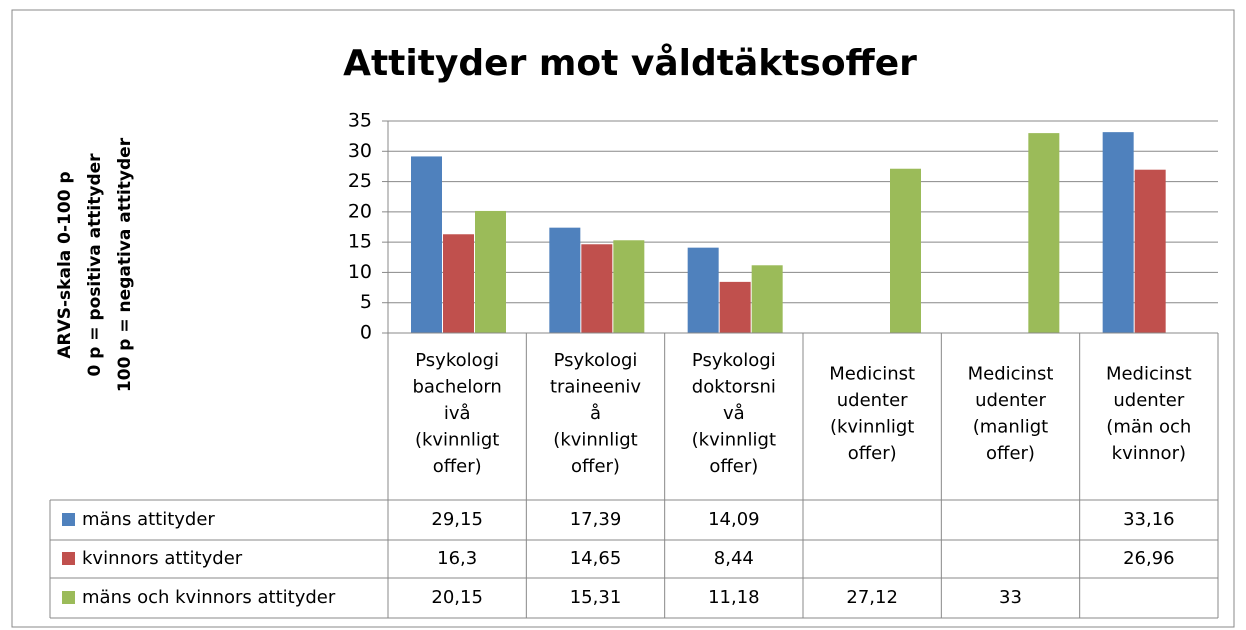  What do you see at coordinates (596, 519) in the screenshot?
I see `table-value: 17,39` at bounding box center [596, 519].